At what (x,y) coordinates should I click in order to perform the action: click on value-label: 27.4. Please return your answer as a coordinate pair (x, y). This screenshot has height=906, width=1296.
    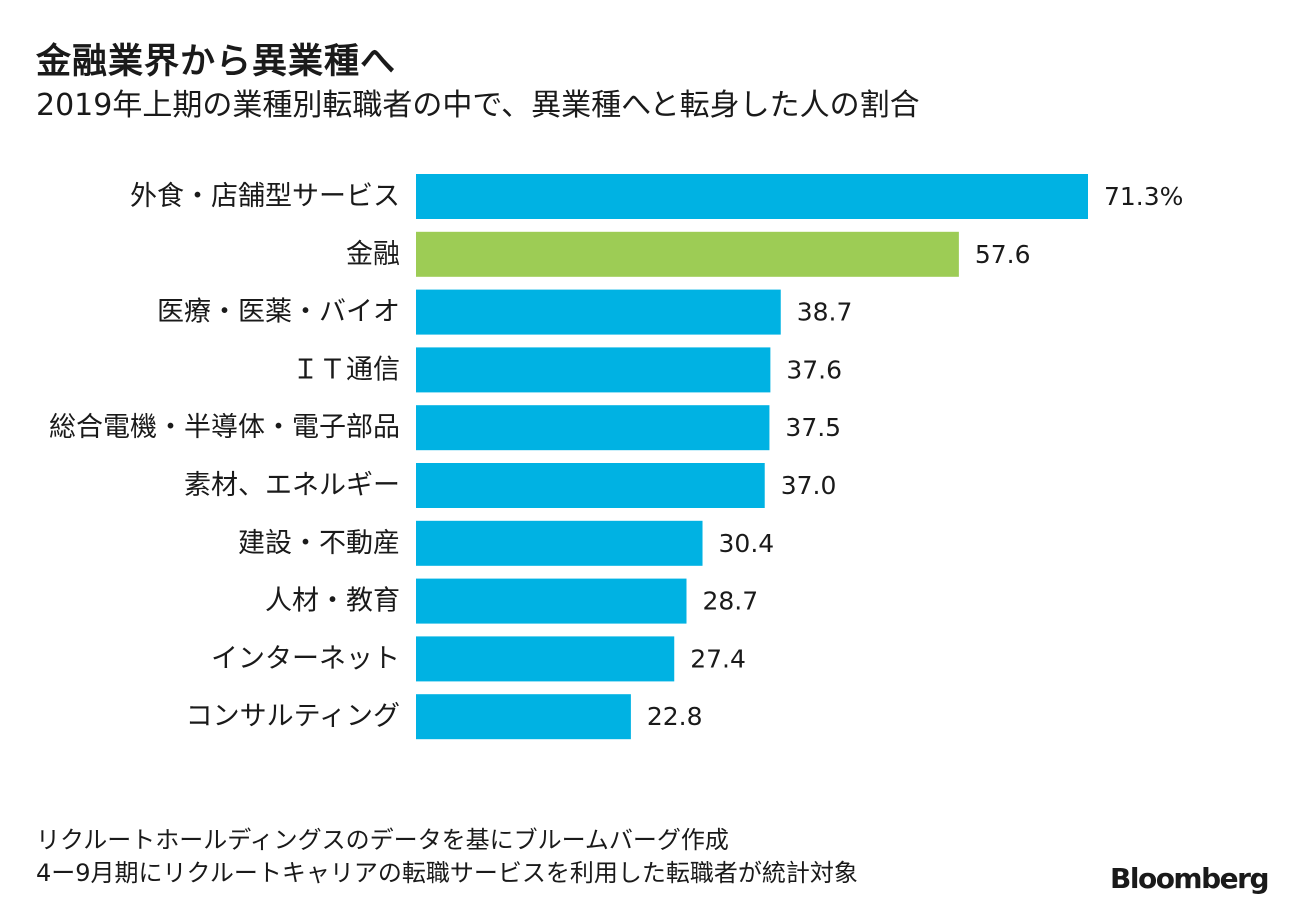
    Looking at the image, I should click on (718, 658).